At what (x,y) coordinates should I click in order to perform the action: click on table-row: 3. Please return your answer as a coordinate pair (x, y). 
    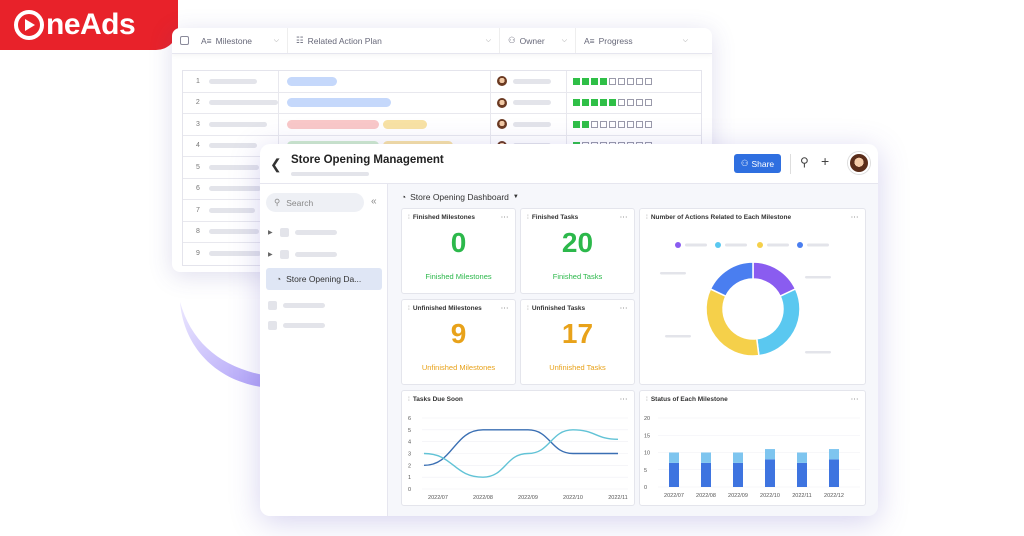
    Looking at the image, I should click on (442, 125).